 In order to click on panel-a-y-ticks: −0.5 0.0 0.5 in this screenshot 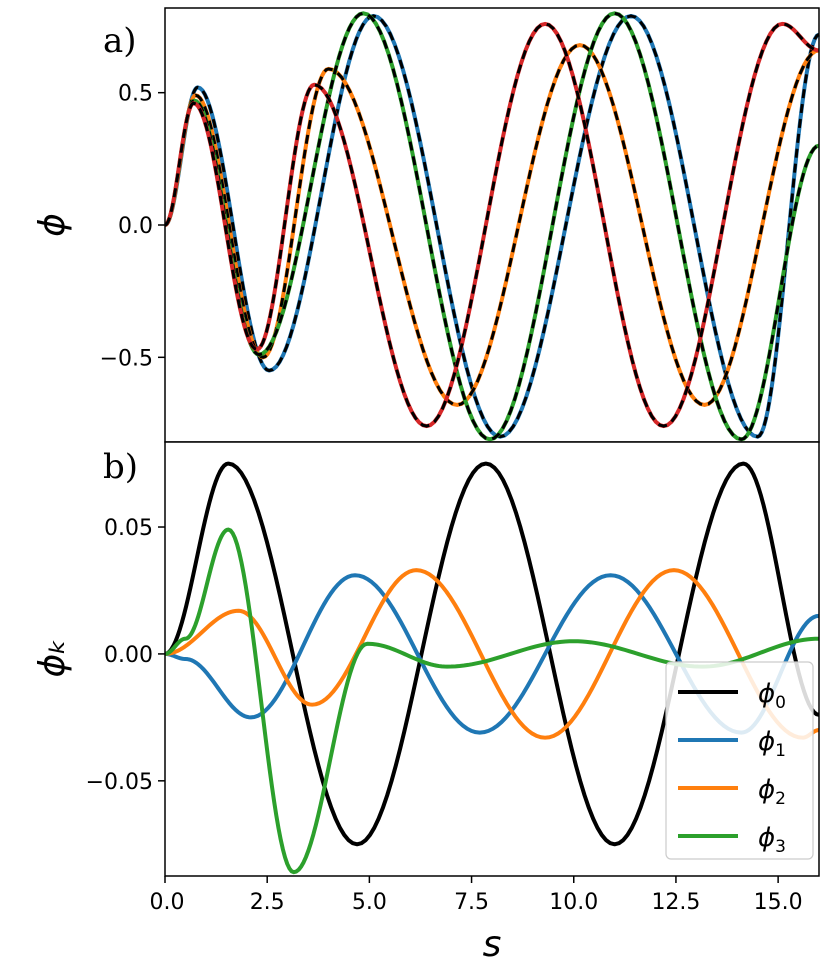, I will do `click(132, 226)`.